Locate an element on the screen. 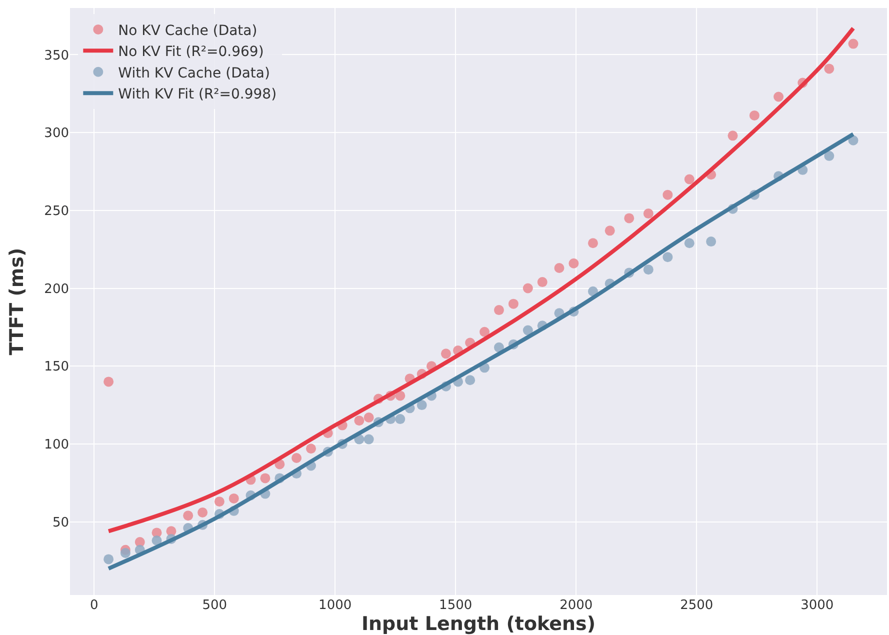 Image resolution: width=889 pixels, height=635 pixels. legend-label: With KV Fit (R²=0.998) is located at coordinates (197, 94).